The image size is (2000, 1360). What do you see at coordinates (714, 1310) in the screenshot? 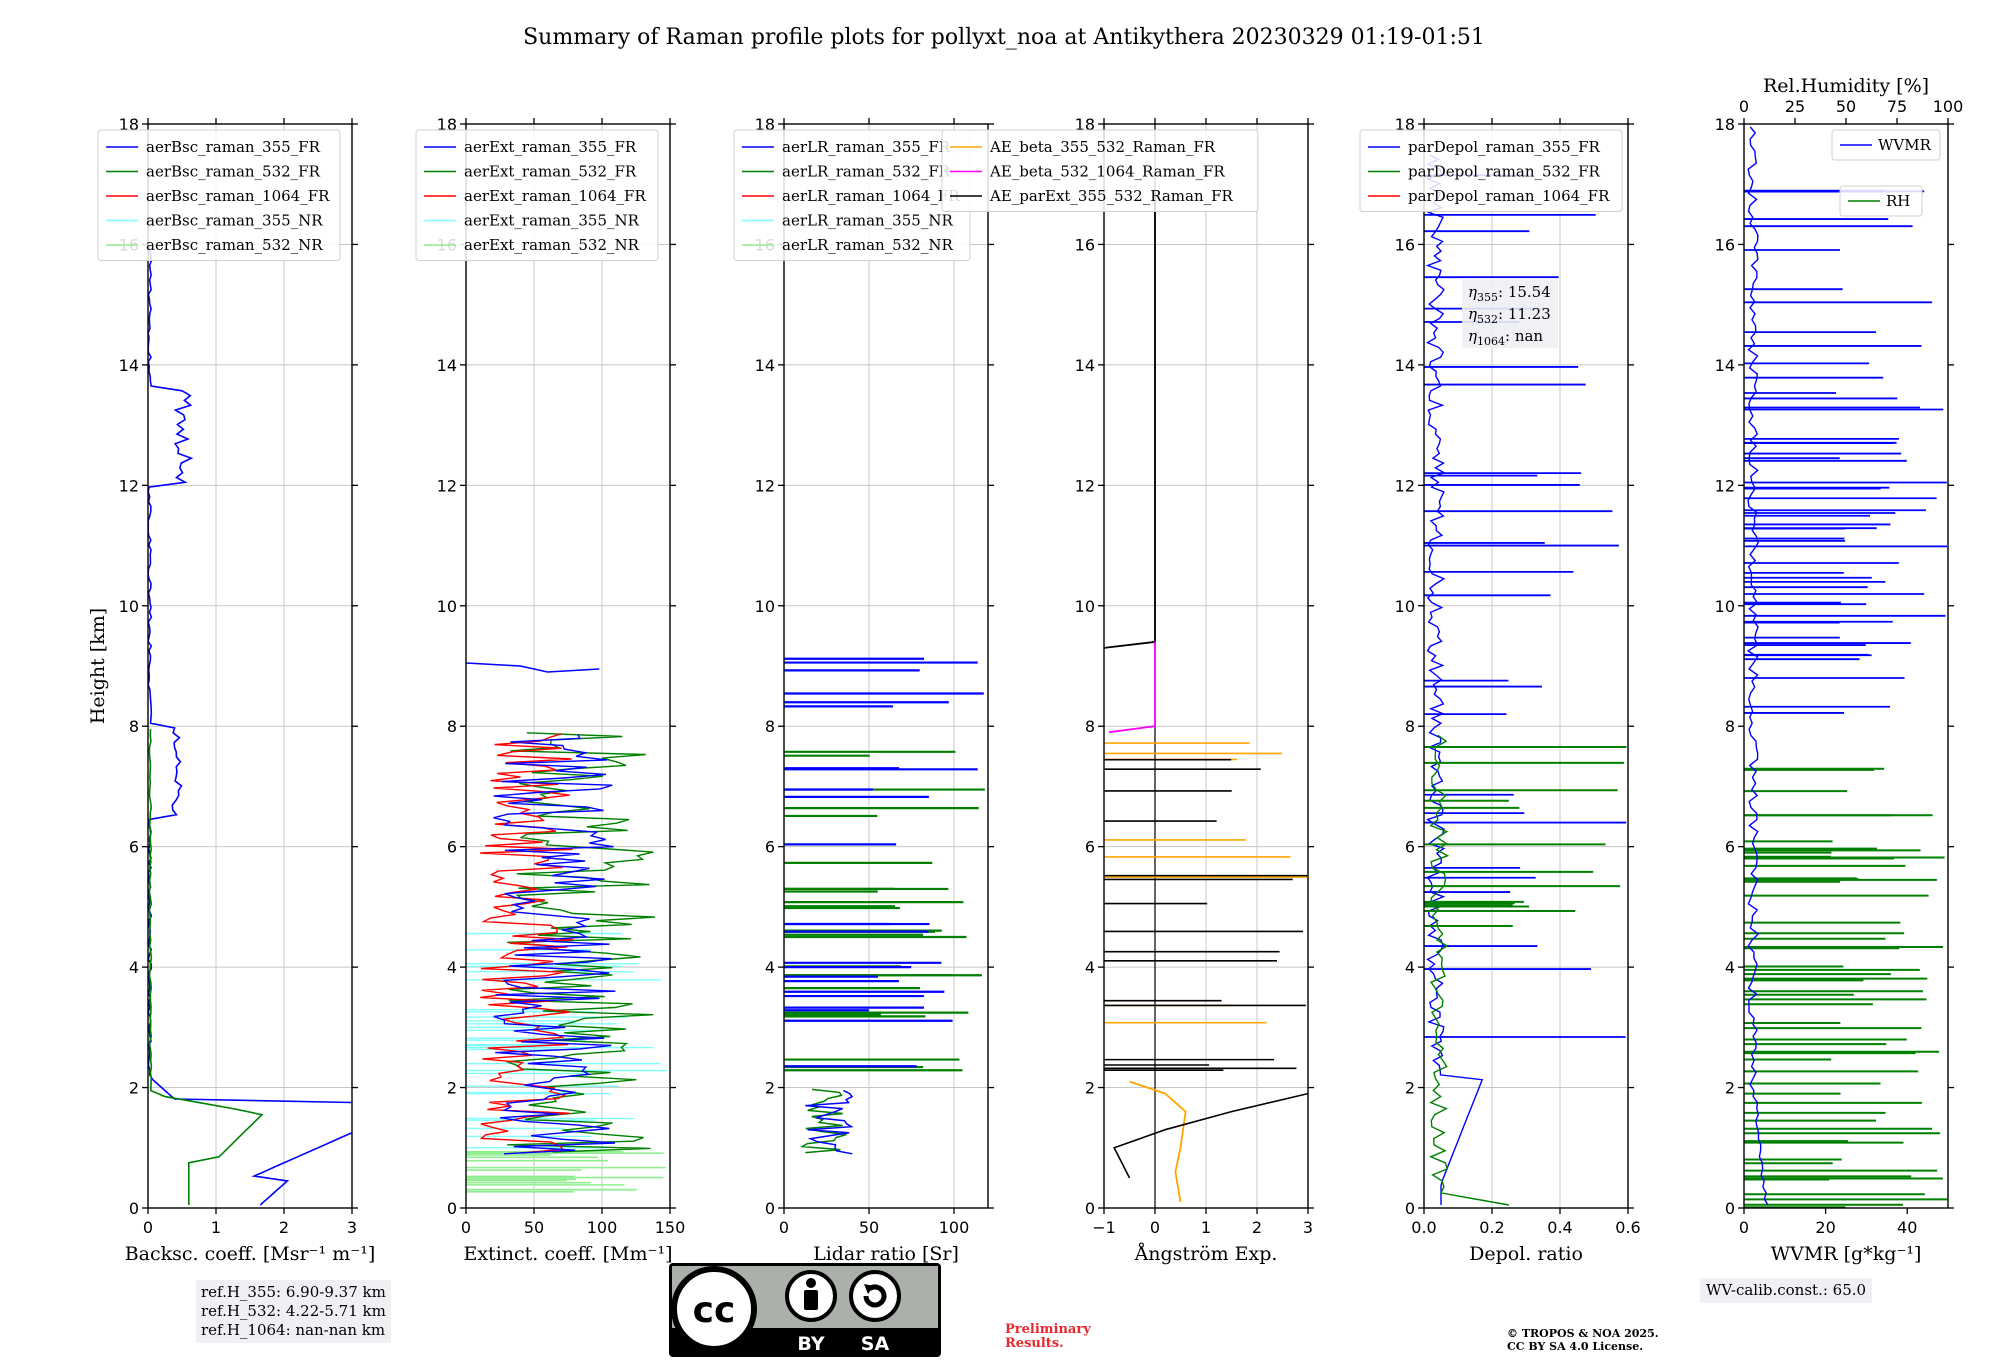
I see `cc-text: cc` at bounding box center [714, 1310].